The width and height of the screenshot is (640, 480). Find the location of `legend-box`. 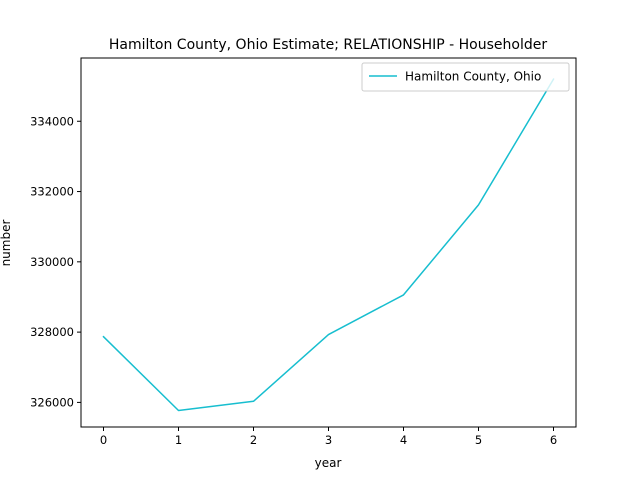

legend-box is located at coordinates (465, 77).